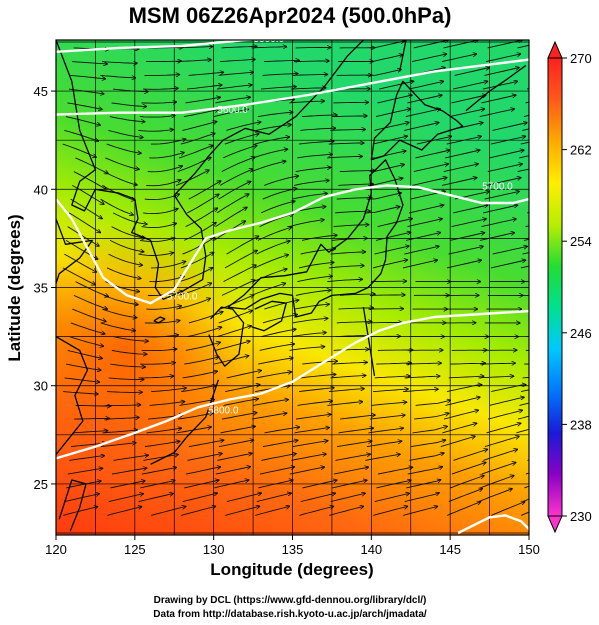 This screenshot has height=625, width=599. Describe the element at coordinates (569, 287) in the screenshot. I see `colorbar: 230 238 246 254 262 270` at that location.